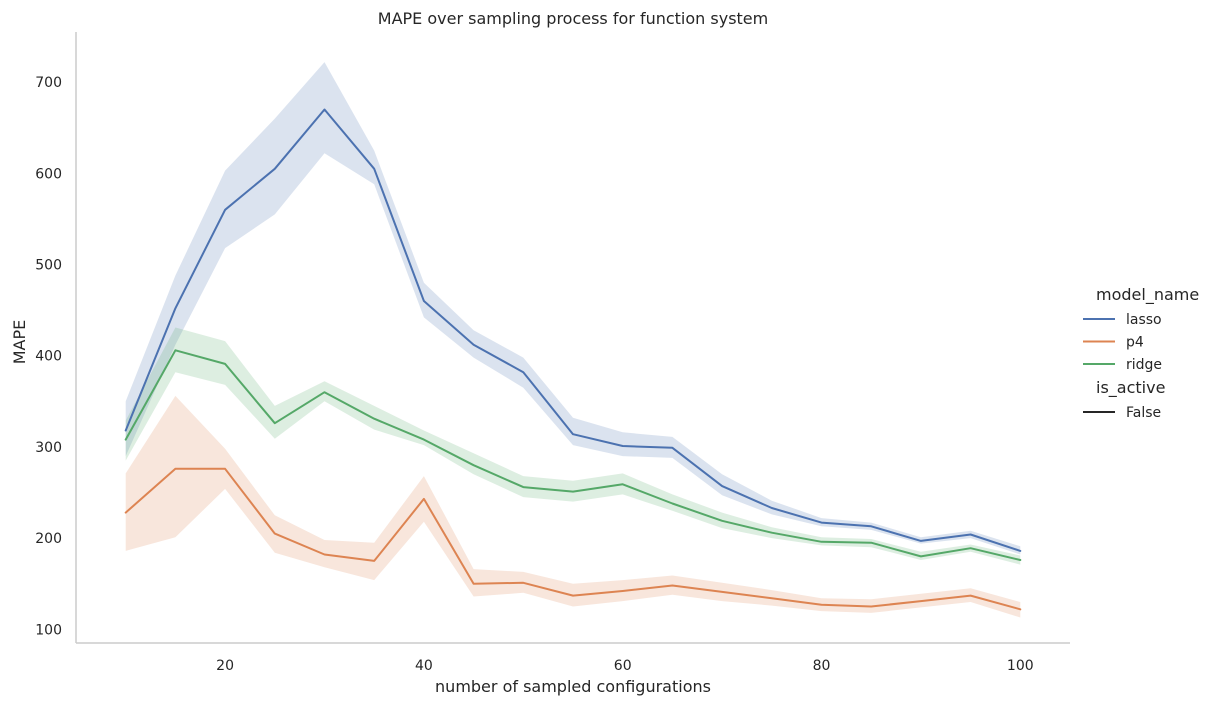 The width and height of the screenshot is (1216, 706). I want to click on legend: model_name lasso p4 ridge is_active False, so click(1141, 353).